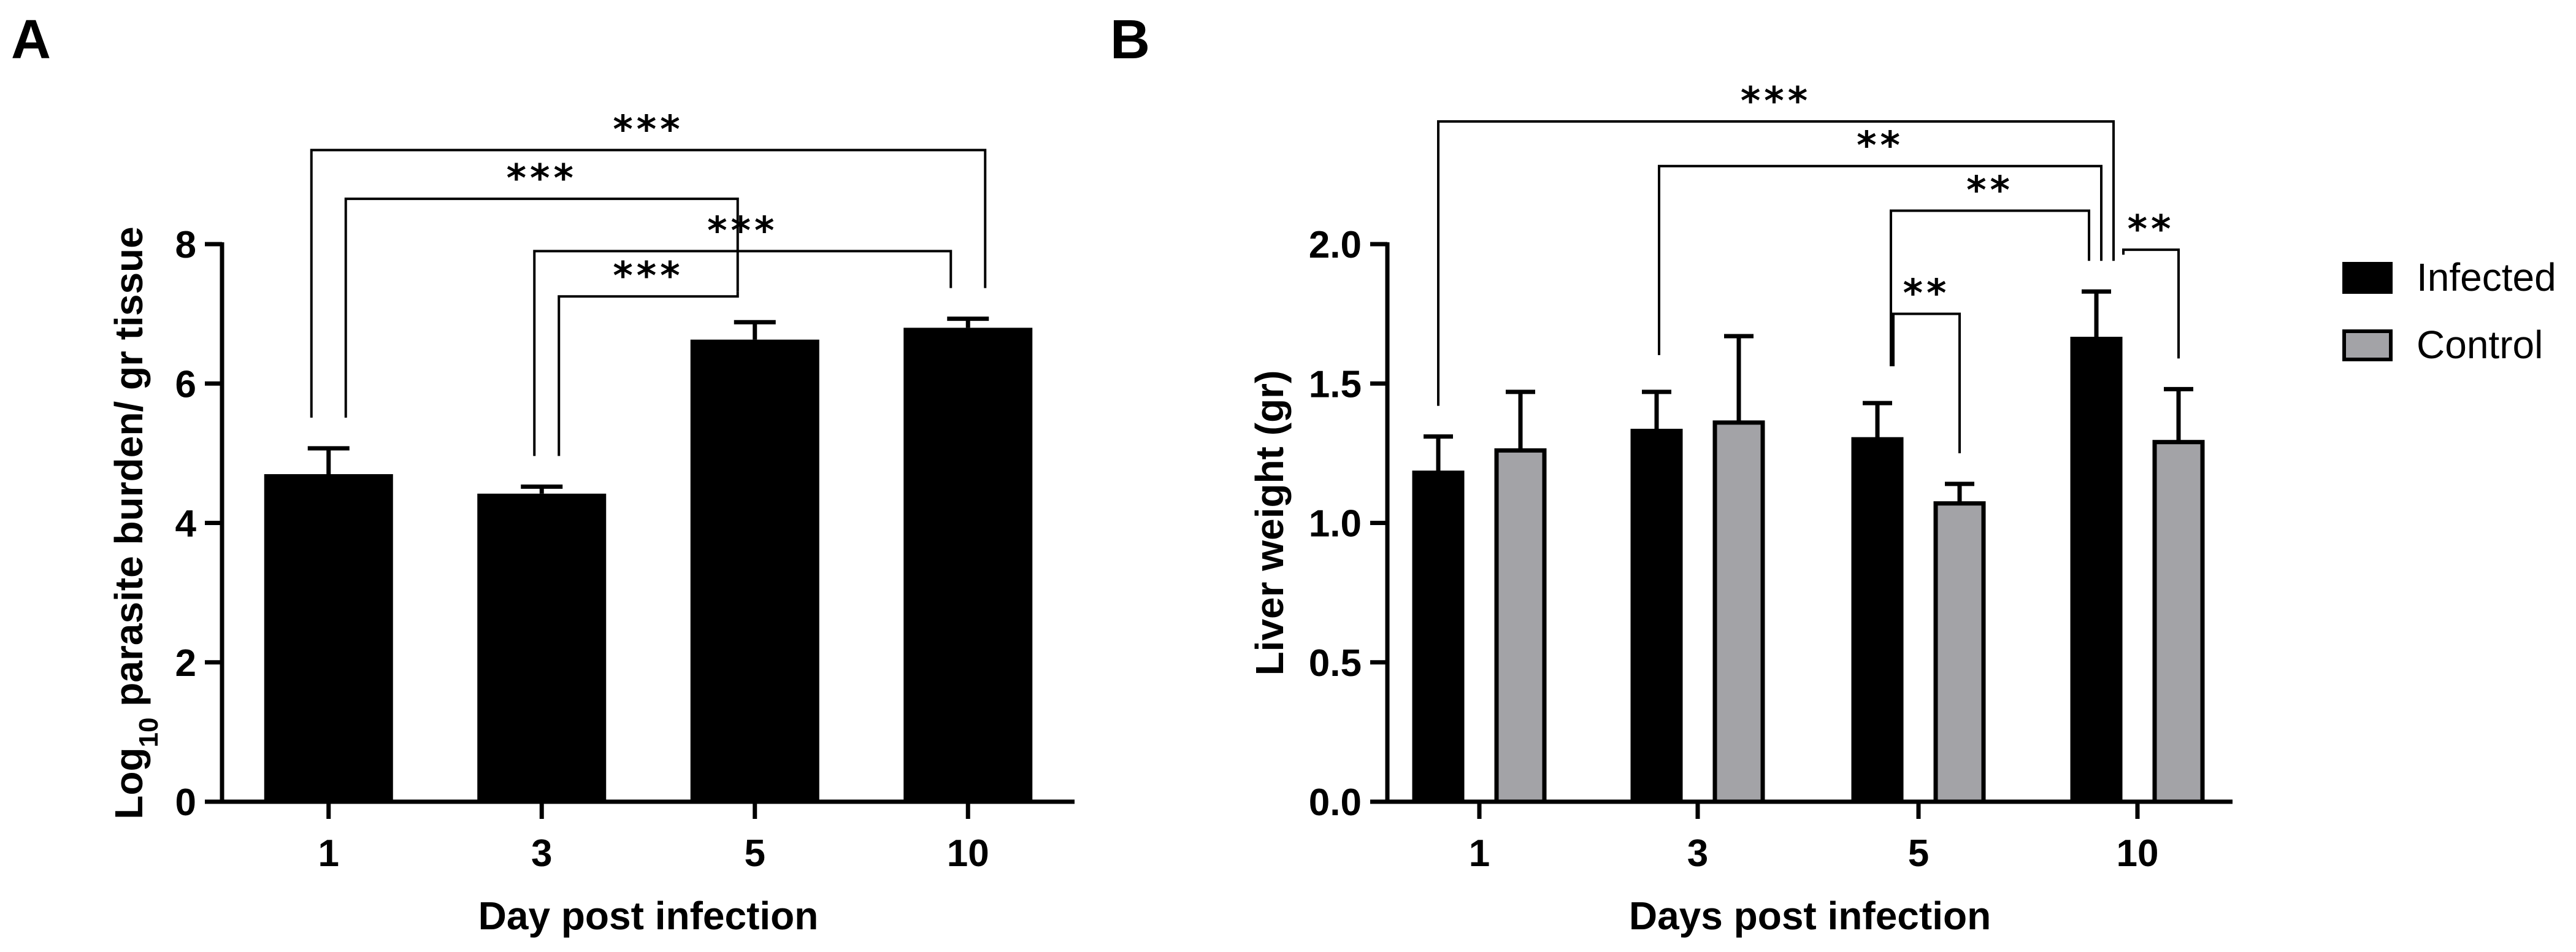 Image resolution: width=2576 pixels, height=952 pixels. I want to click on panel-letter-a: A, so click(31, 40).